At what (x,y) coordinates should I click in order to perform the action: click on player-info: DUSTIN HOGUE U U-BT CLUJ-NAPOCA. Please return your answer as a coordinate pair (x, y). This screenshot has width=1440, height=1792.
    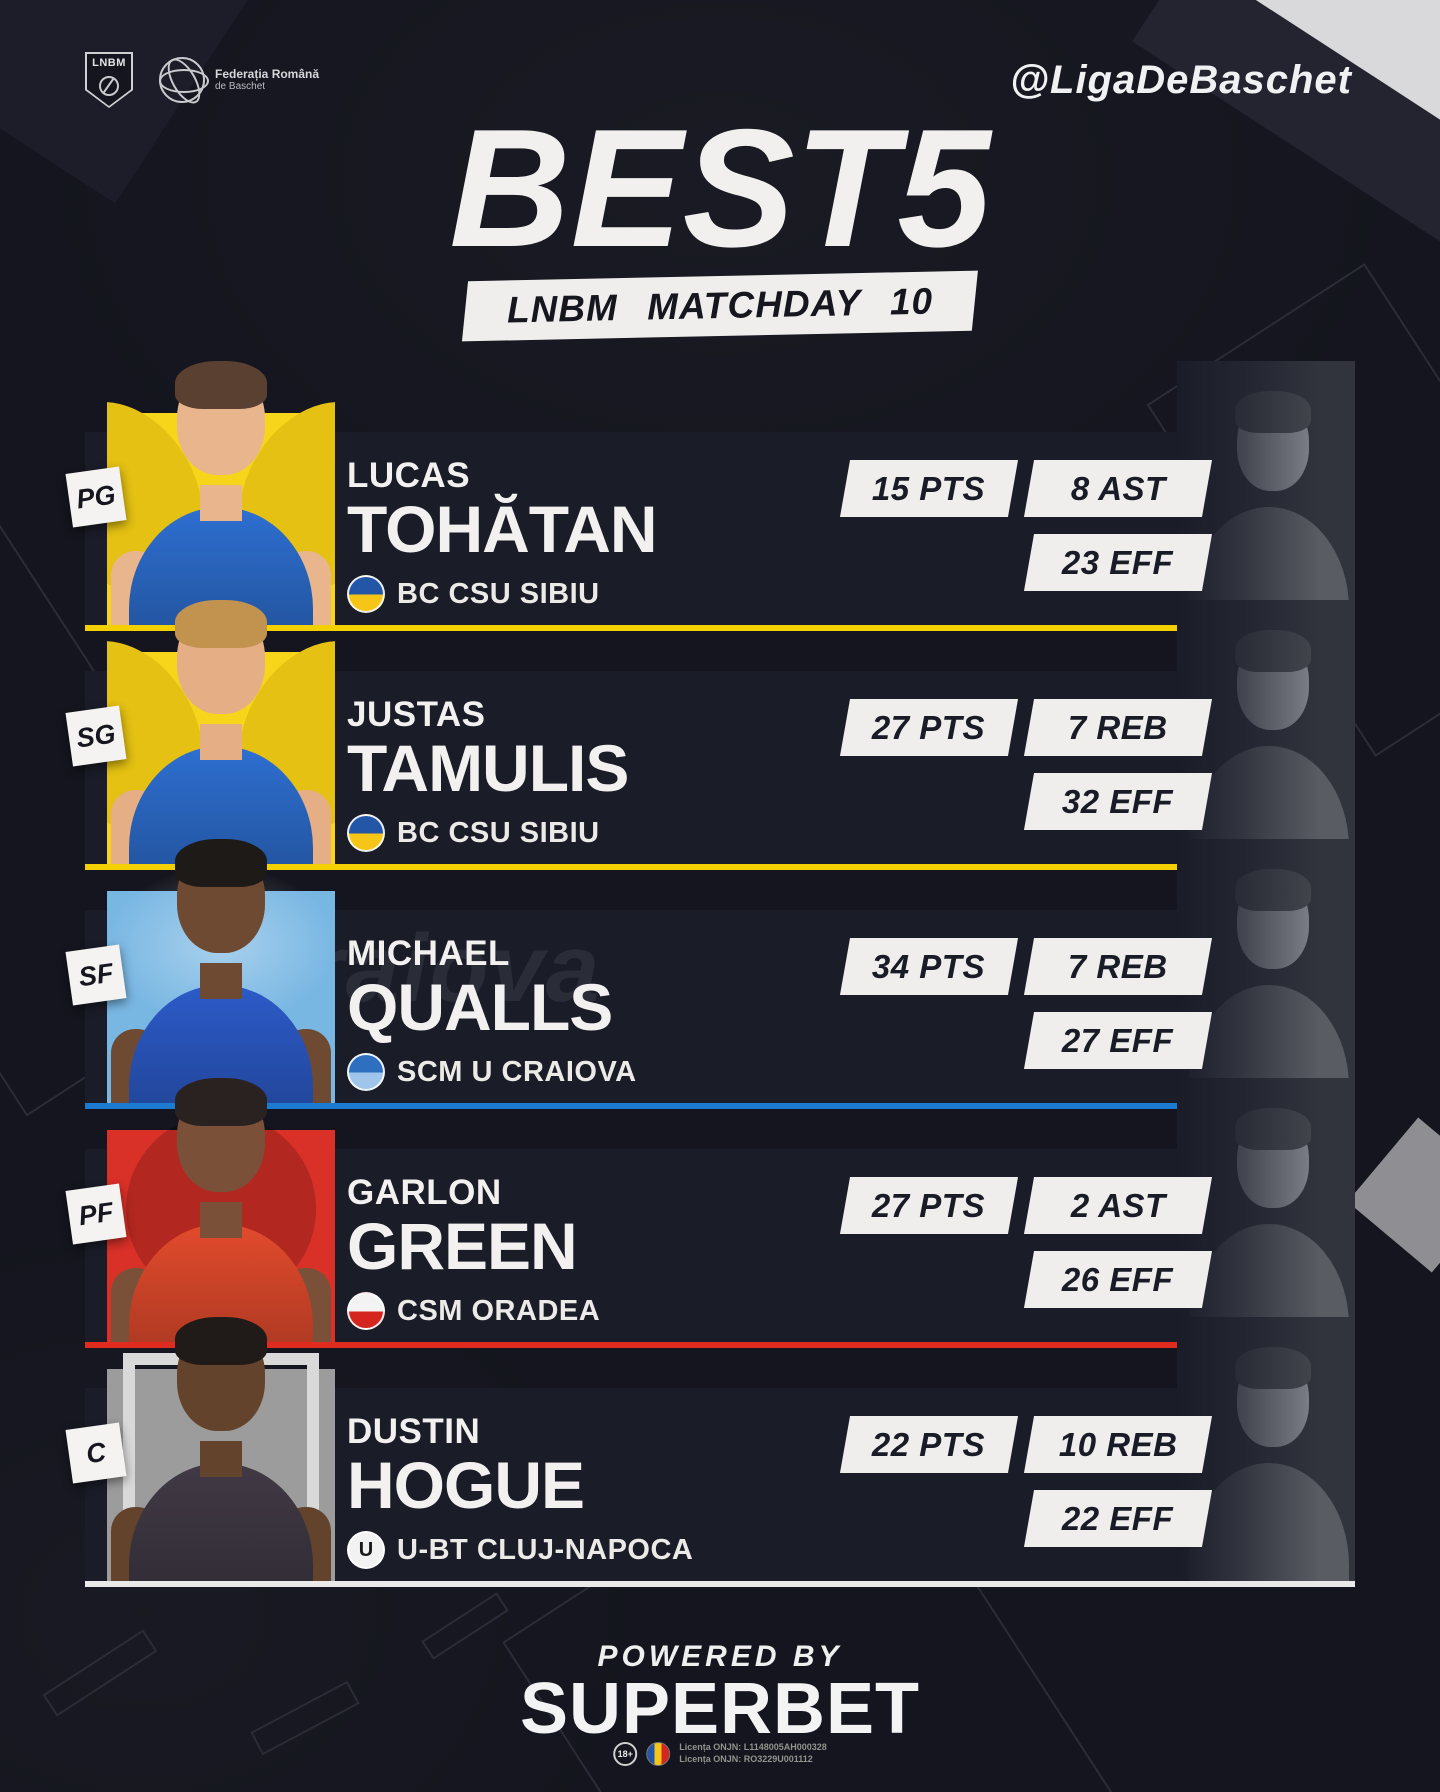
    Looking at the image, I should click on (520, 1491).